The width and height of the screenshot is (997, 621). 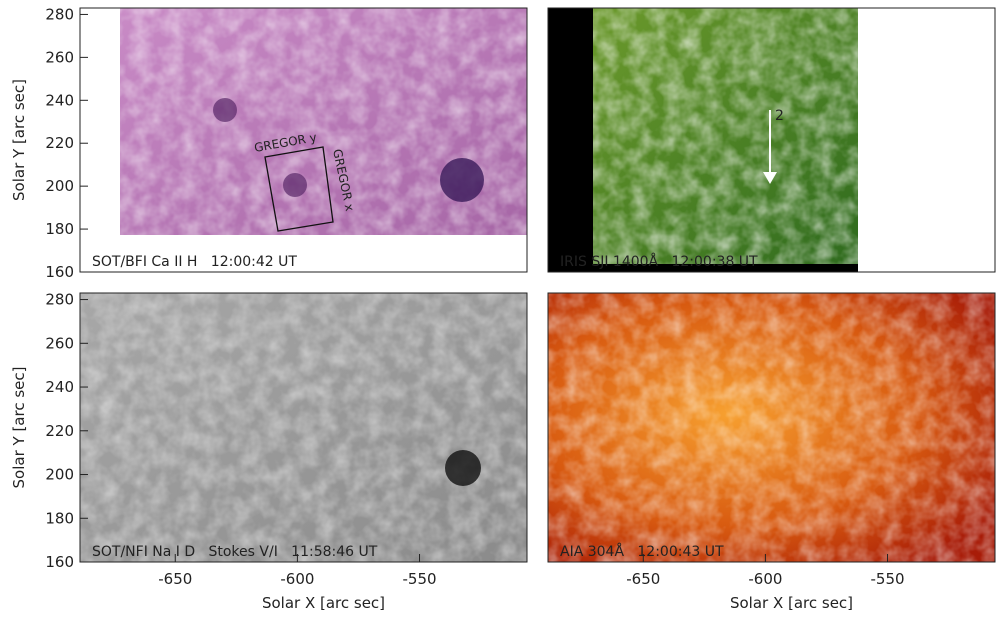 I want to click on panel-label: SOT/BFI Ca II H 12:00:42 UT, so click(x=194, y=262).